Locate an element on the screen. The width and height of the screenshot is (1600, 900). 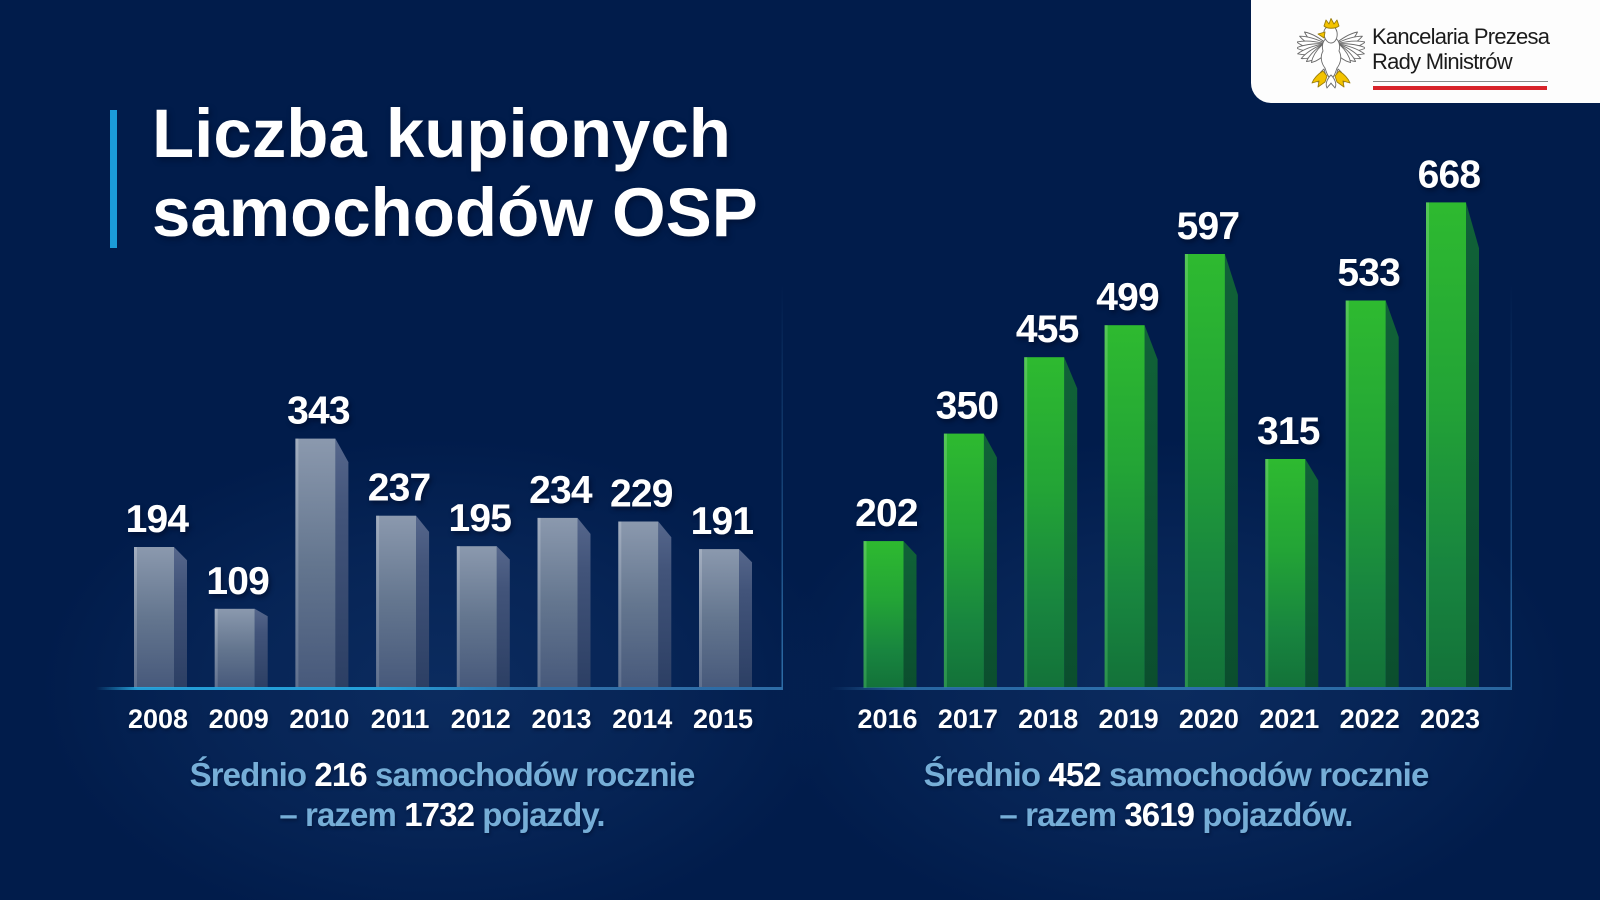
svg-text: 2013 is located at coordinates (561, 719).